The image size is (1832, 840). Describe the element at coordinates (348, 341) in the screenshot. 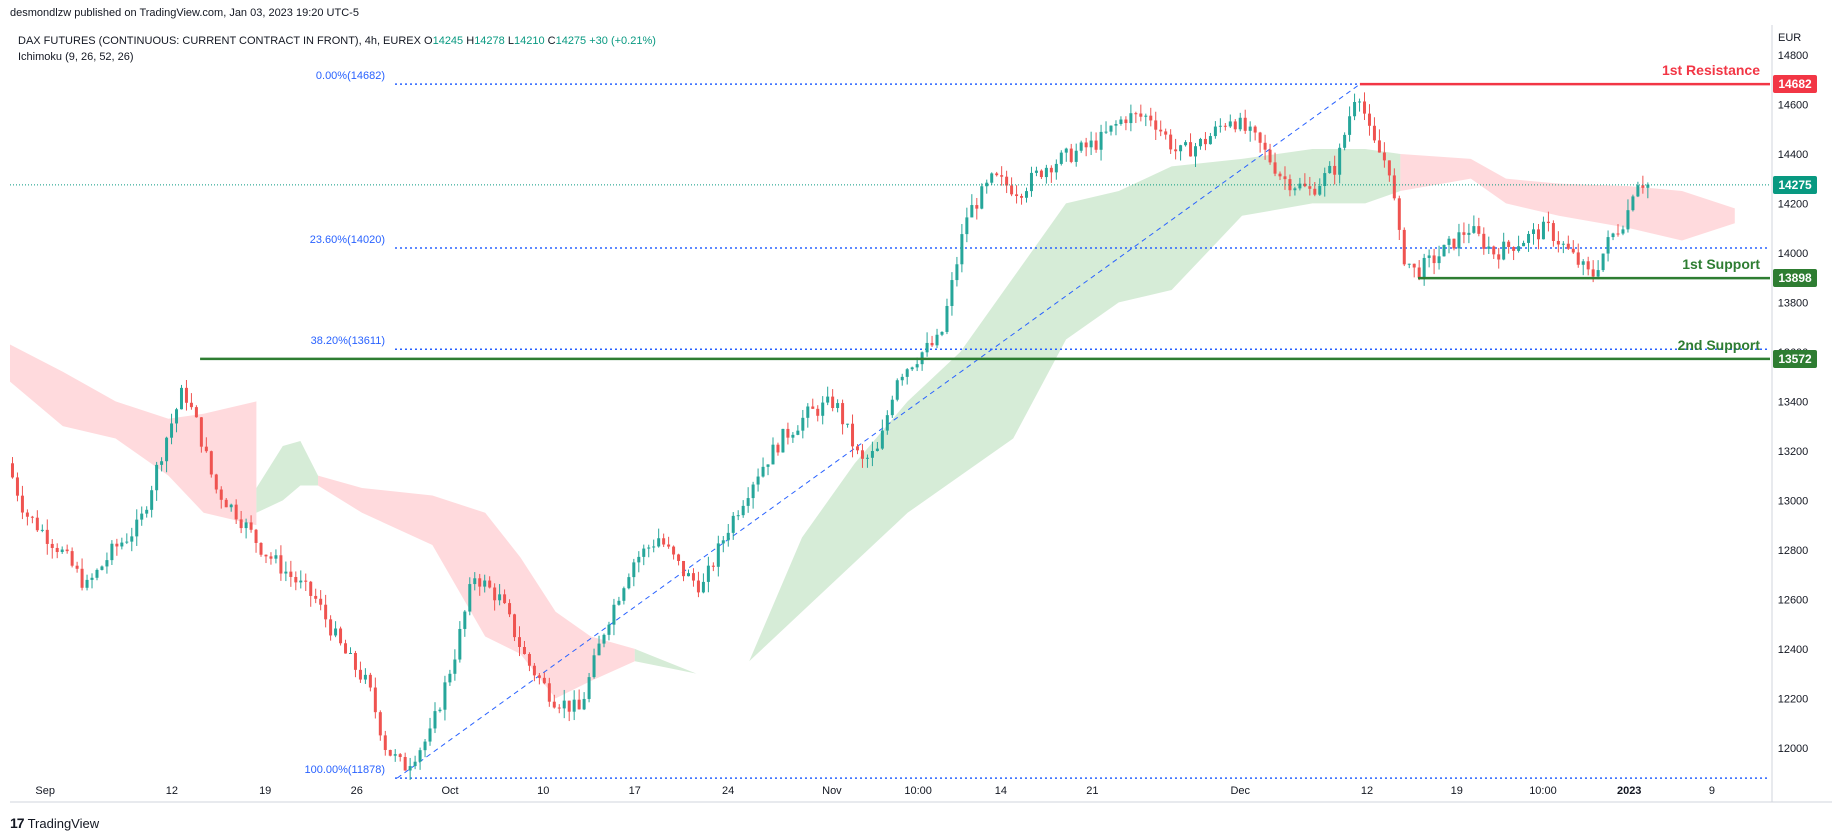

I see `fib-level-label: 38.20%(13611)` at that location.